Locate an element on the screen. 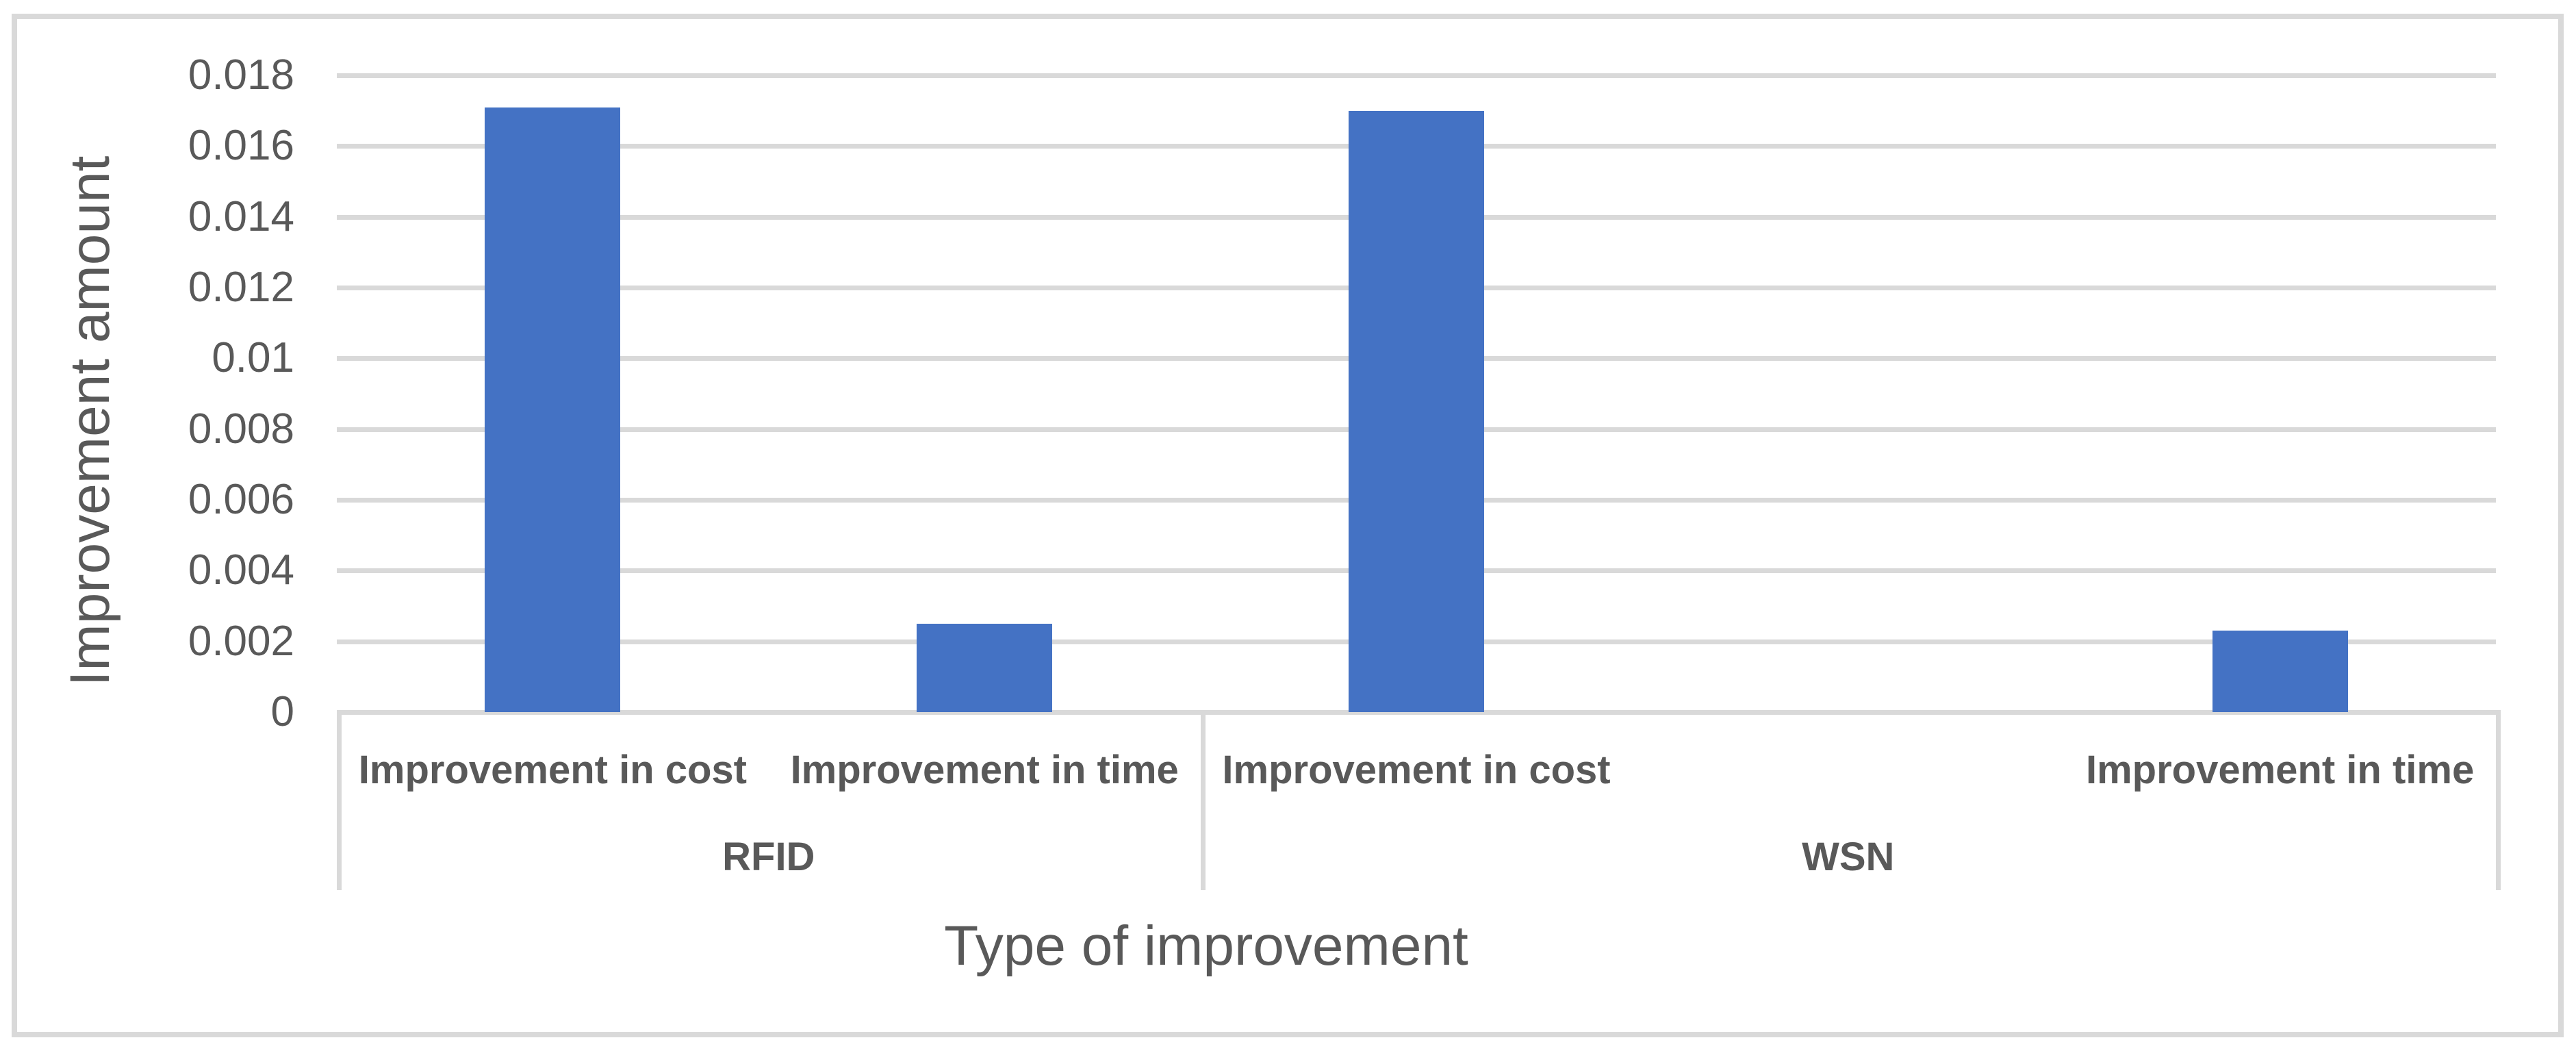 Image resolution: width=2576 pixels, height=1051 pixels. y-tick-label: 0.014 is located at coordinates (241, 216).